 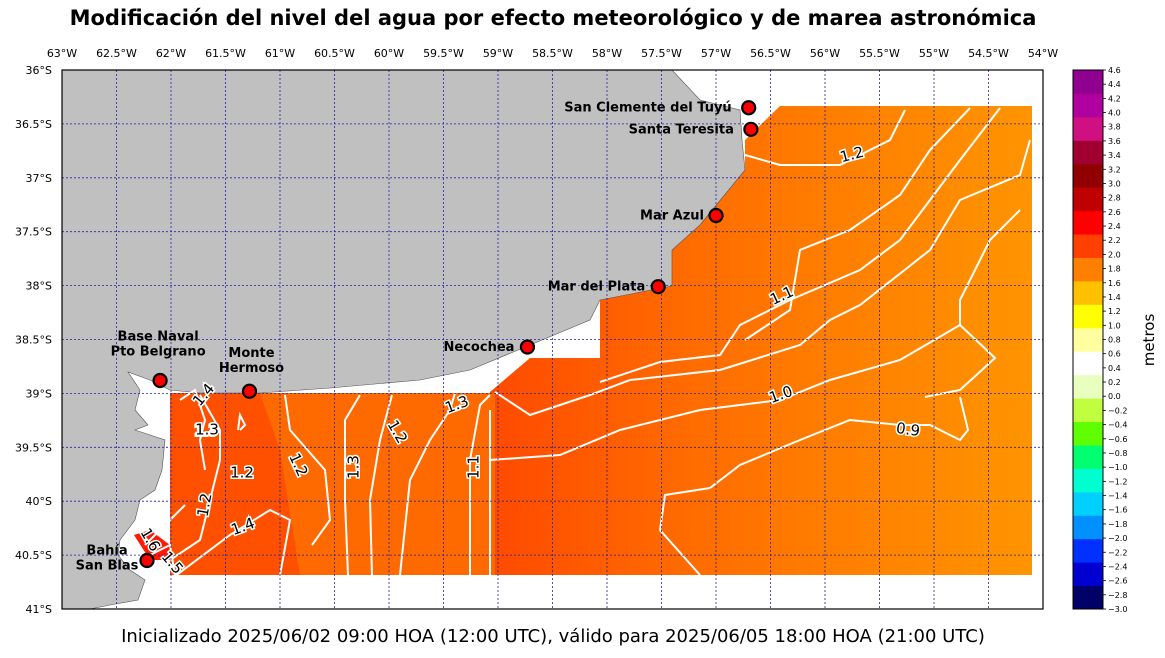 I want to click on lat-tick-label: 36.5°S, so click(x=33, y=124).